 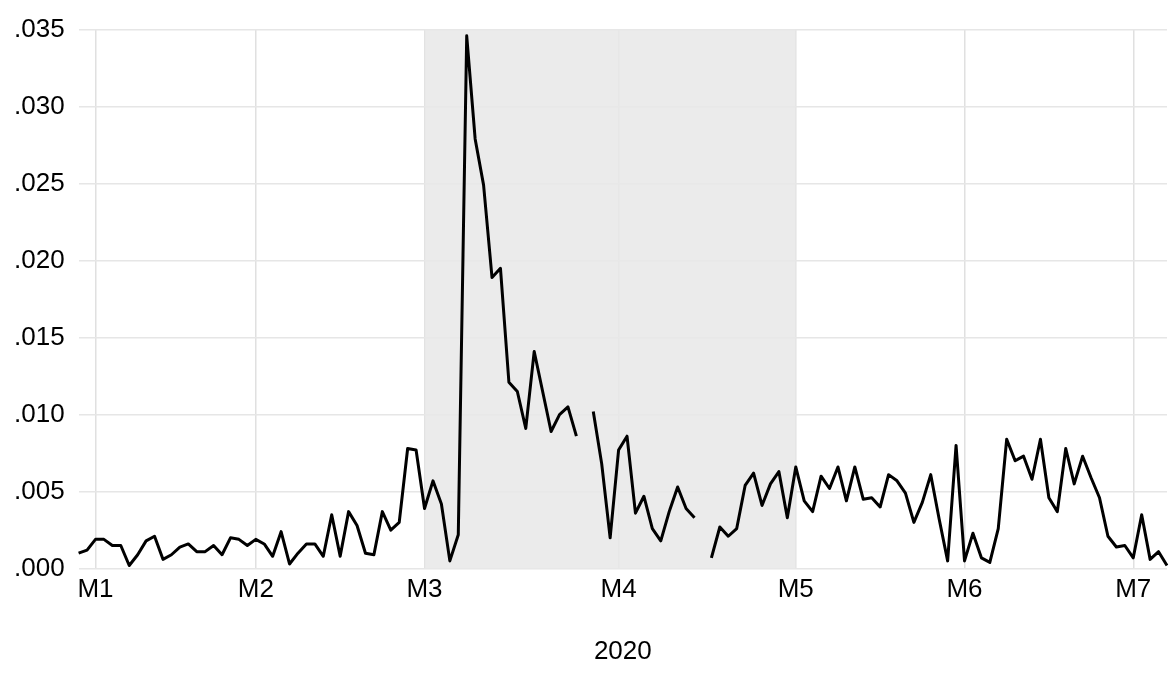 What do you see at coordinates (795, 588) in the screenshot?
I see `x-tick-label: M5` at bounding box center [795, 588].